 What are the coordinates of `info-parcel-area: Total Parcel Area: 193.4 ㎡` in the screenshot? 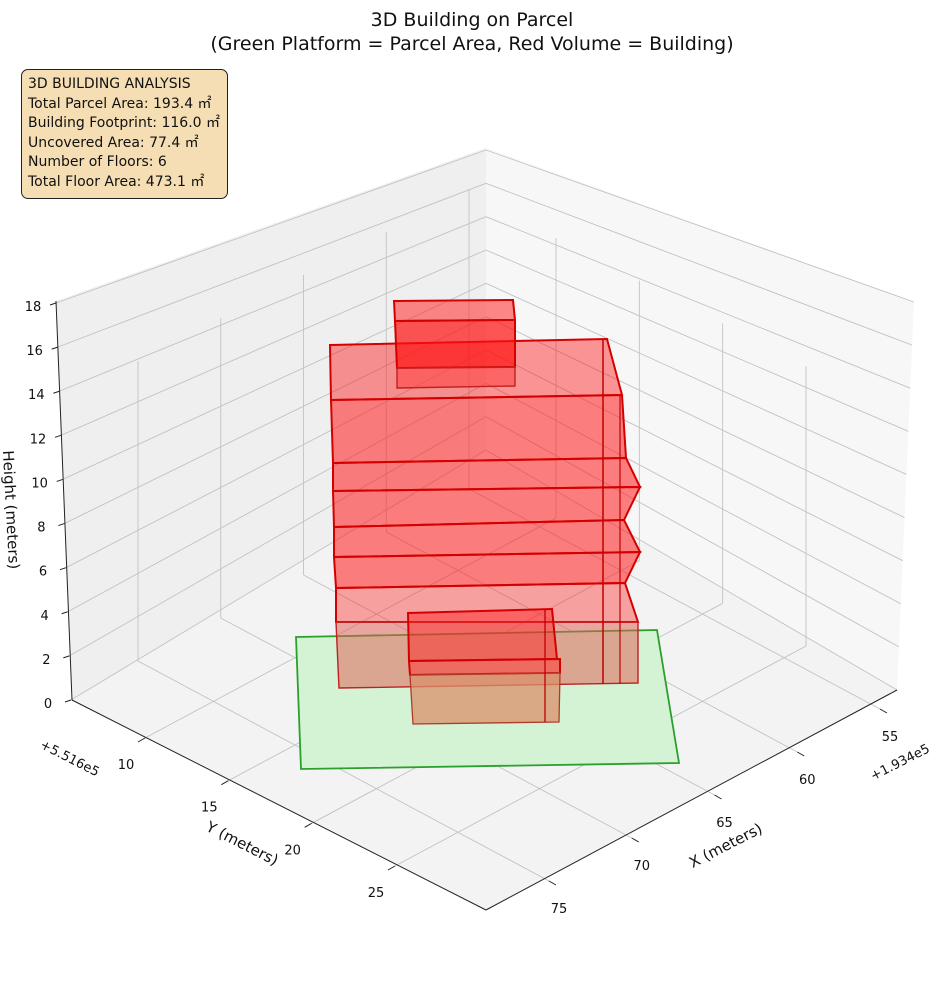 It's located at (120, 103).